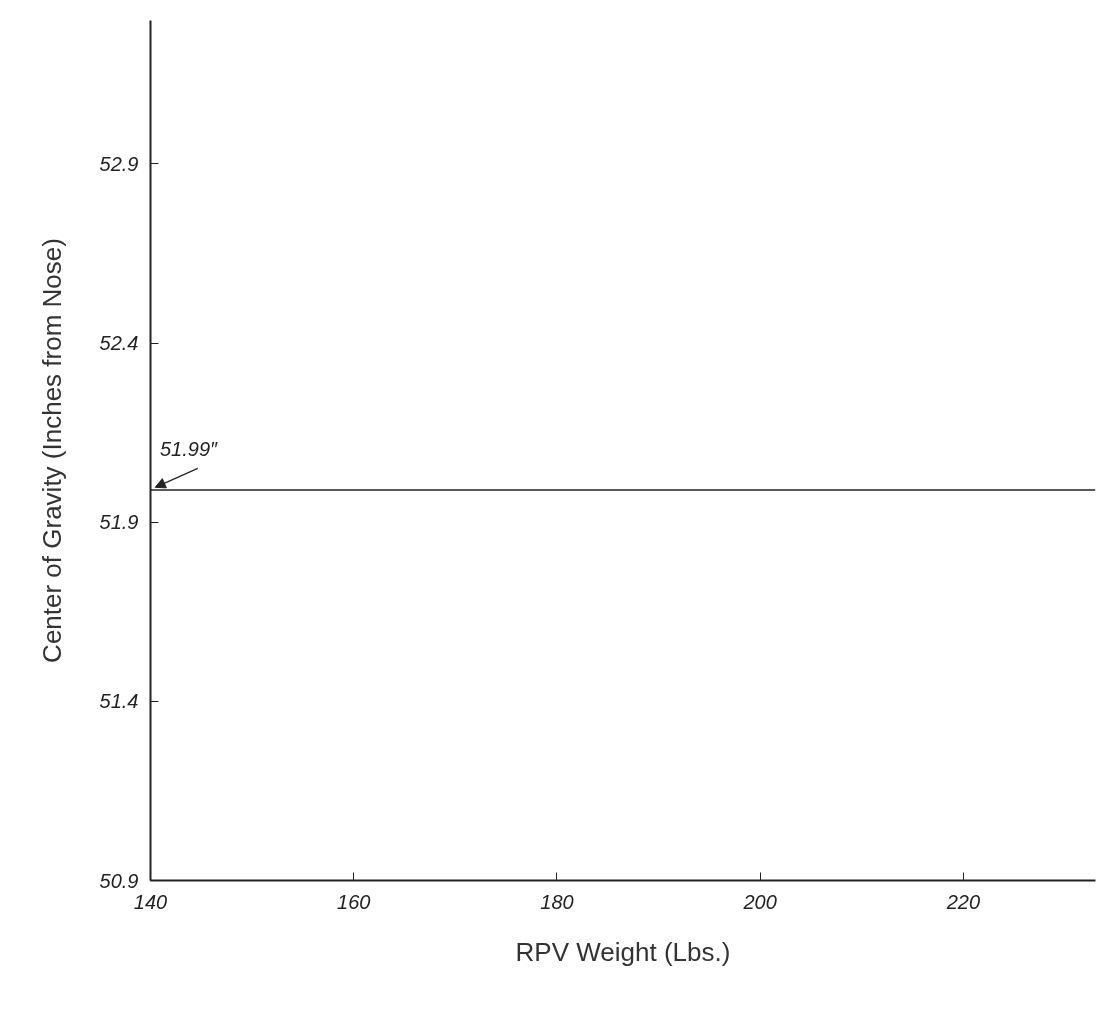 The height and width of the screenshot is (1022, 1106). I want to click on x-tick-label: 220, so click(963, 901).